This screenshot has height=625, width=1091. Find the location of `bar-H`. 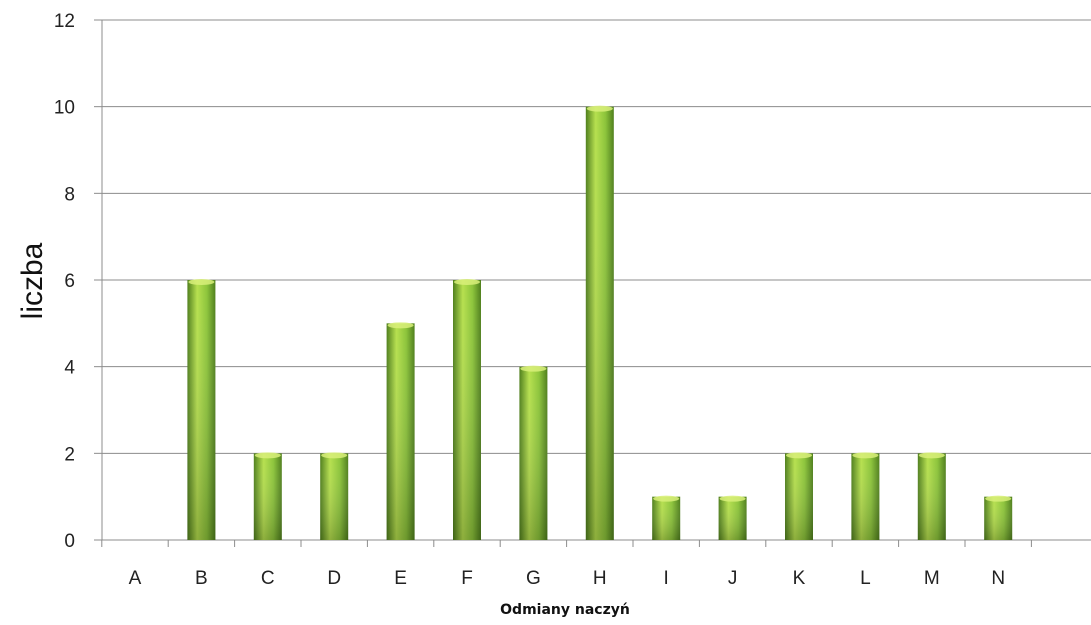

bar-H is located at coordinates (599, 323).